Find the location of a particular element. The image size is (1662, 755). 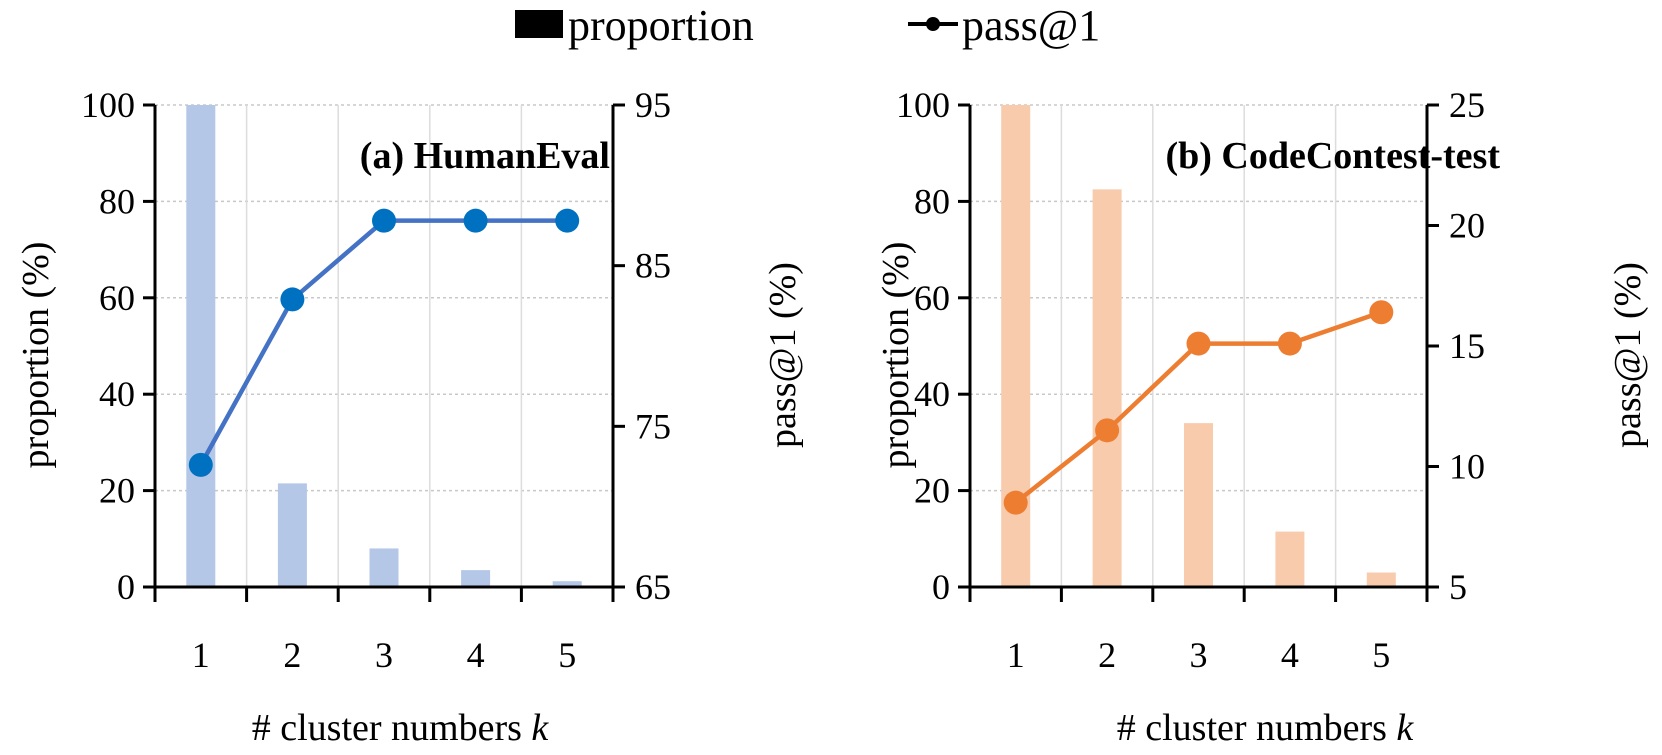

y-right-tick-label: 25 is located at coordinates (1467, 105).